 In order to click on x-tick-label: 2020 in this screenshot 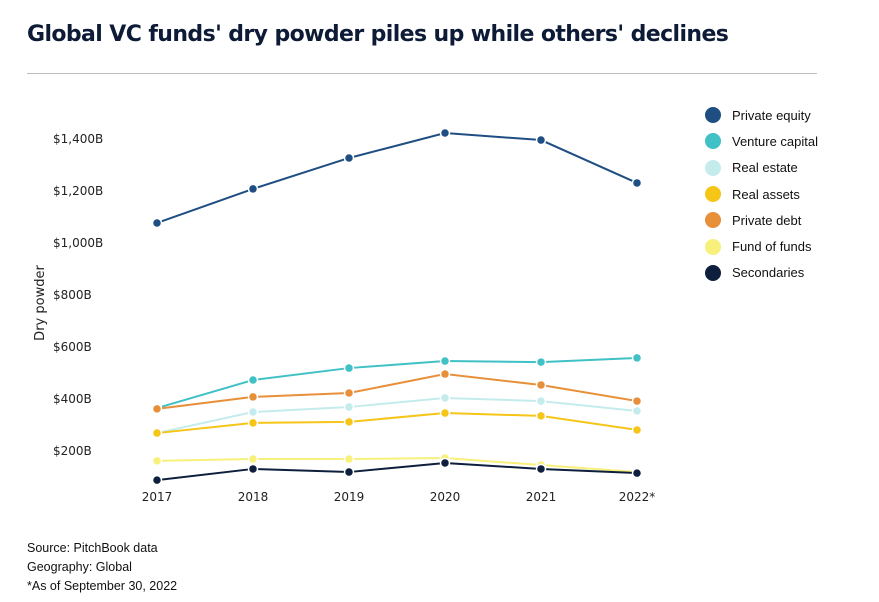, I will do `click(445, 497)`.